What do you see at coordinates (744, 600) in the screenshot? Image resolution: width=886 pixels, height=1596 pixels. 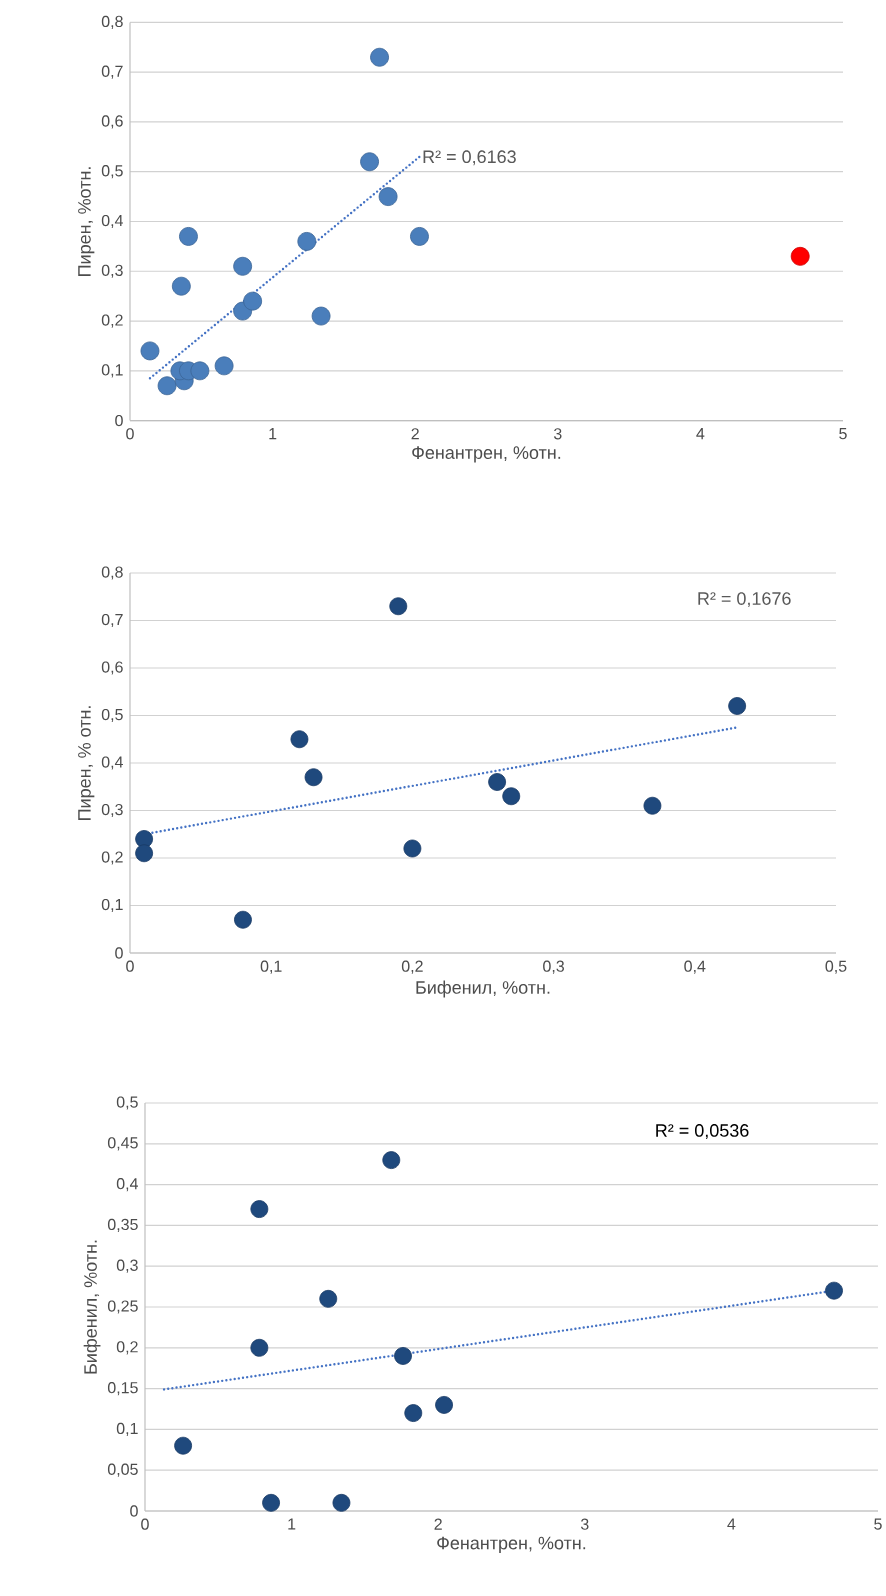 I see `annotation: R² = 0,1676` at bounding box center [744, 600].